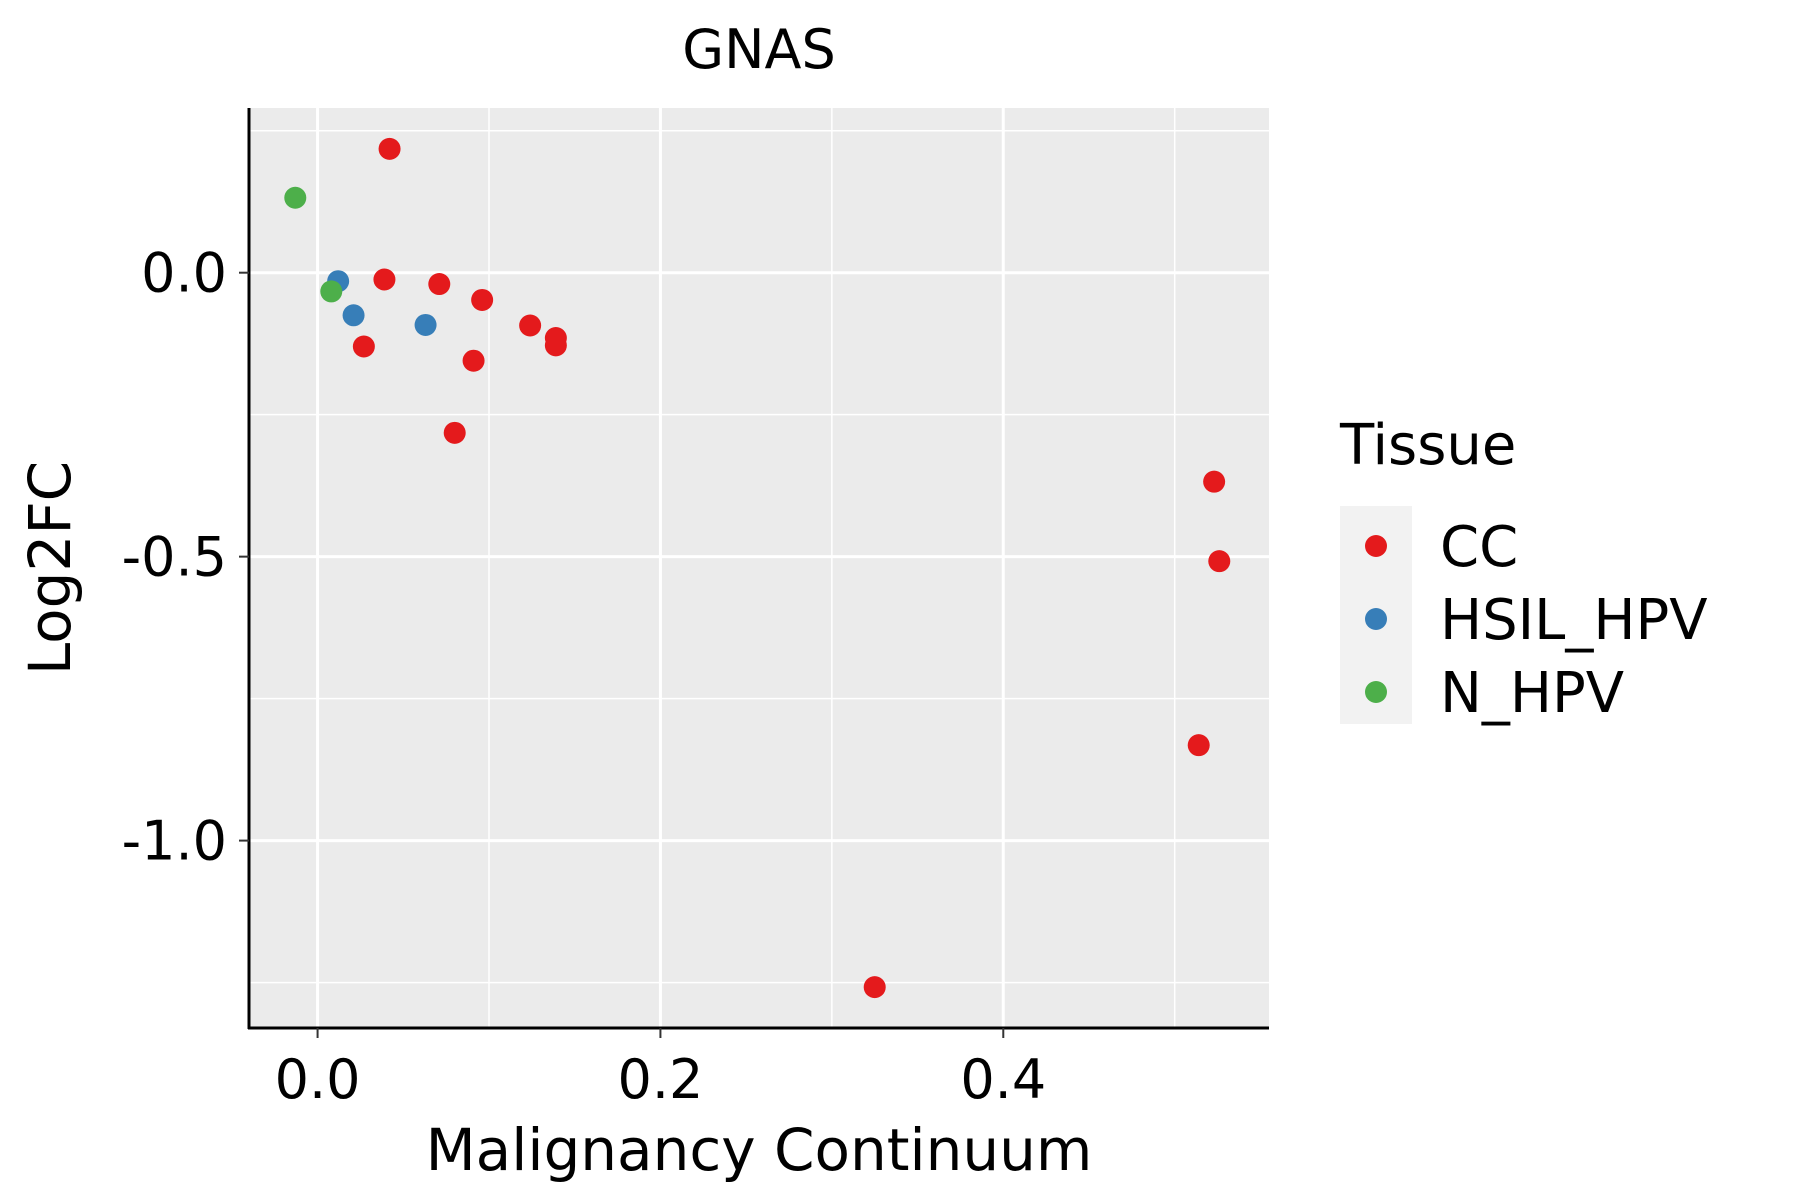 The image size is (1800, 1200). I want to click on legend: Tissue CC HSIL_HPV N_HPV, so click(1523, 569).